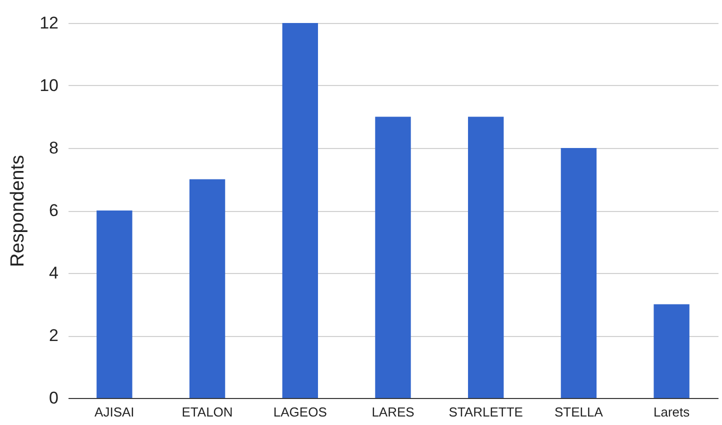 The width and height of the screenshot is (722, 425). What do you see at coordinates (18, 211) in the screenshot?
I see `y-axis-title: Respondents` at bounding box center [18, 211].